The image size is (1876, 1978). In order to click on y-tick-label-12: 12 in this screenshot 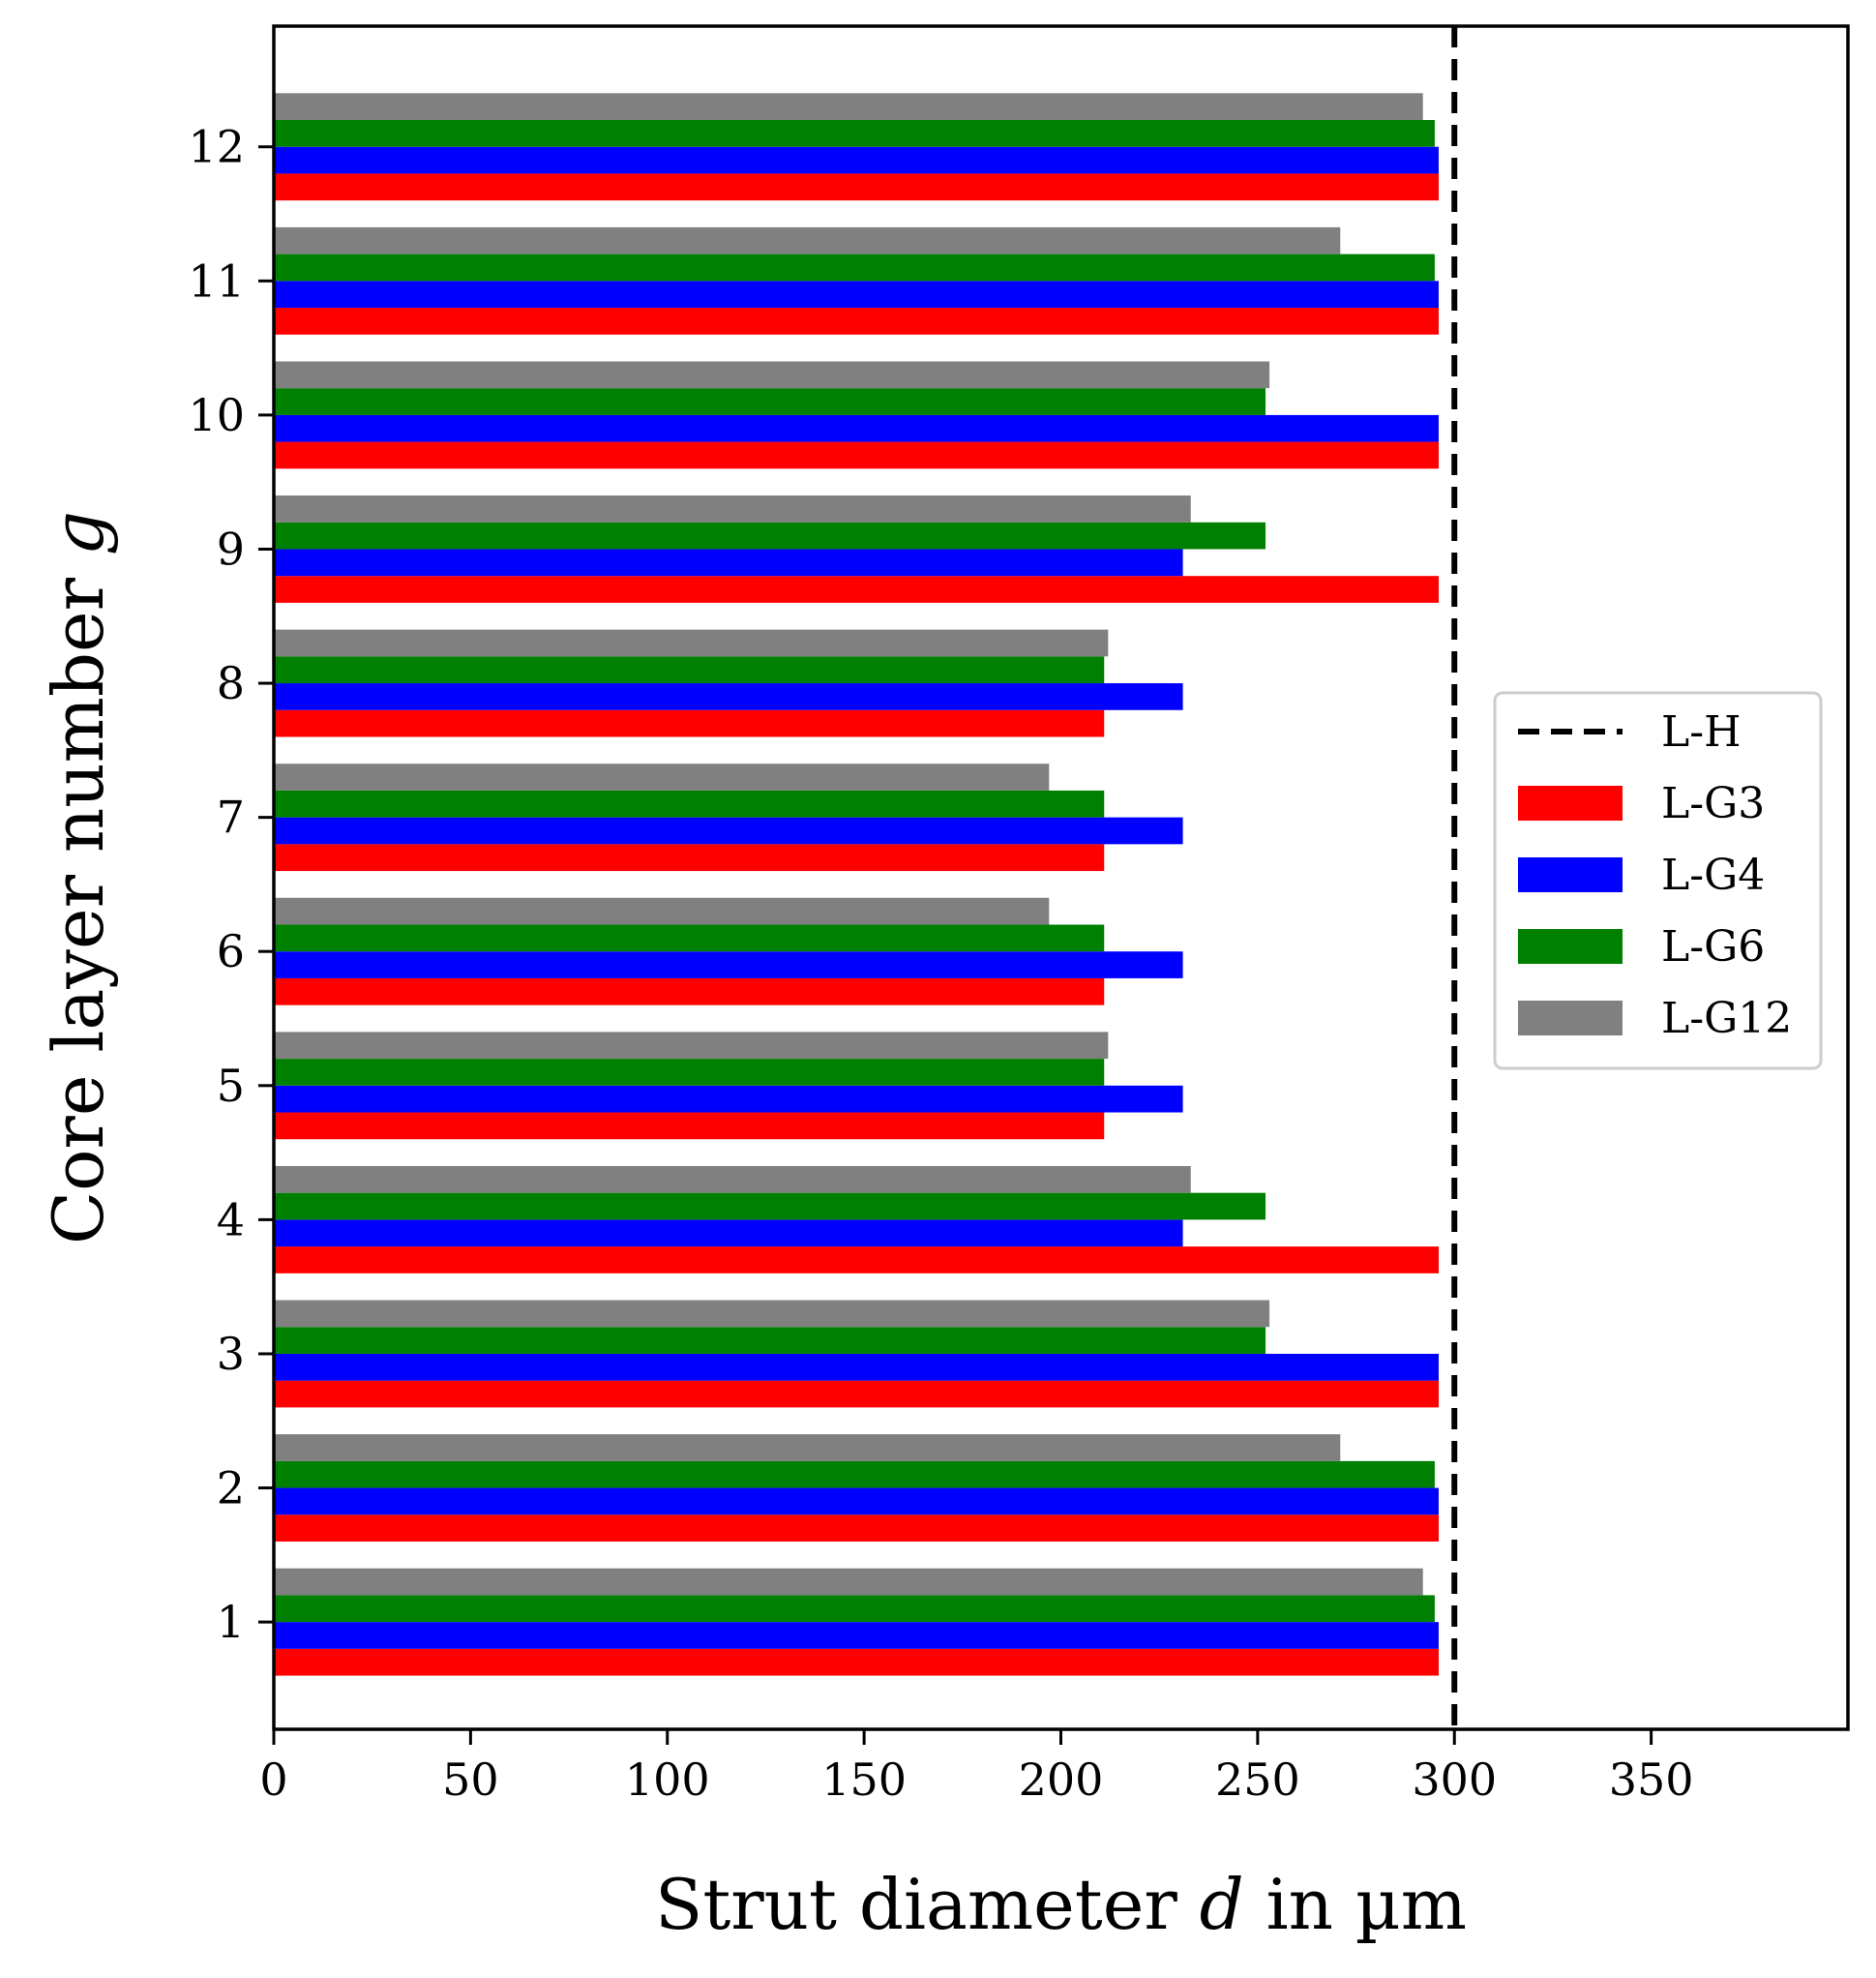, I will do `click(216, 147)`.